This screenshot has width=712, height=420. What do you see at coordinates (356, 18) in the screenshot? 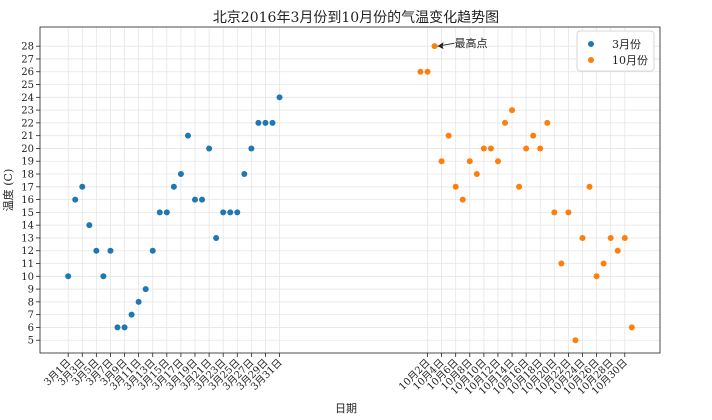
I see `chart-title: 北京2016年3月份到10月份的气温变化趋势图` at bounding box center [356, 18].